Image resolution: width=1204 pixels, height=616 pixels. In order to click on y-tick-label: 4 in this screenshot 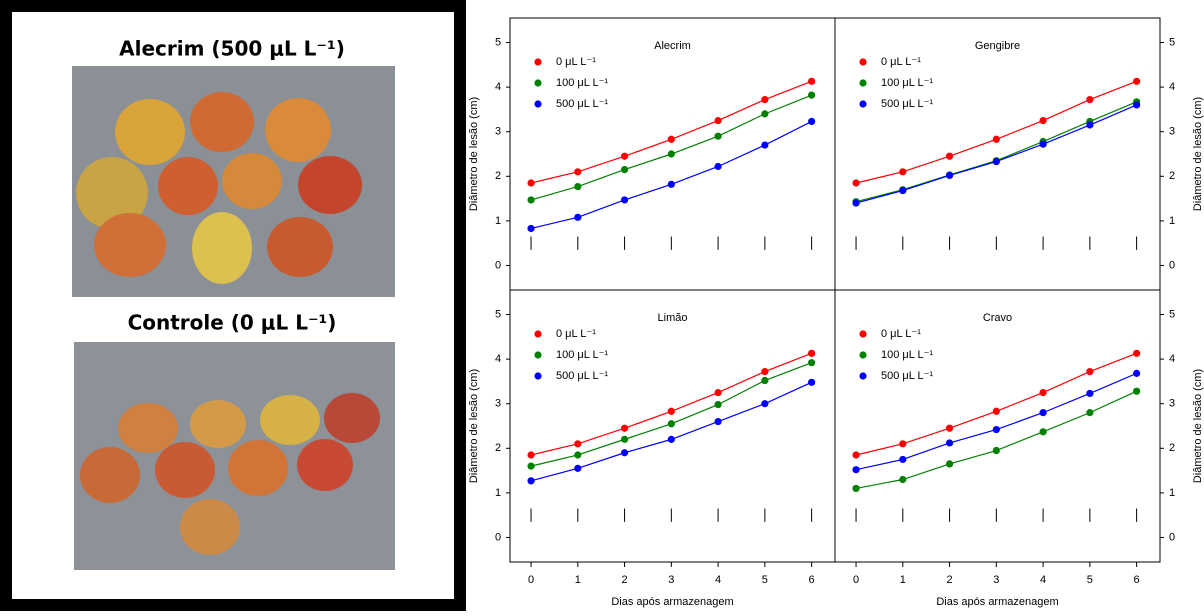, I will do `click(1172, 359)`.